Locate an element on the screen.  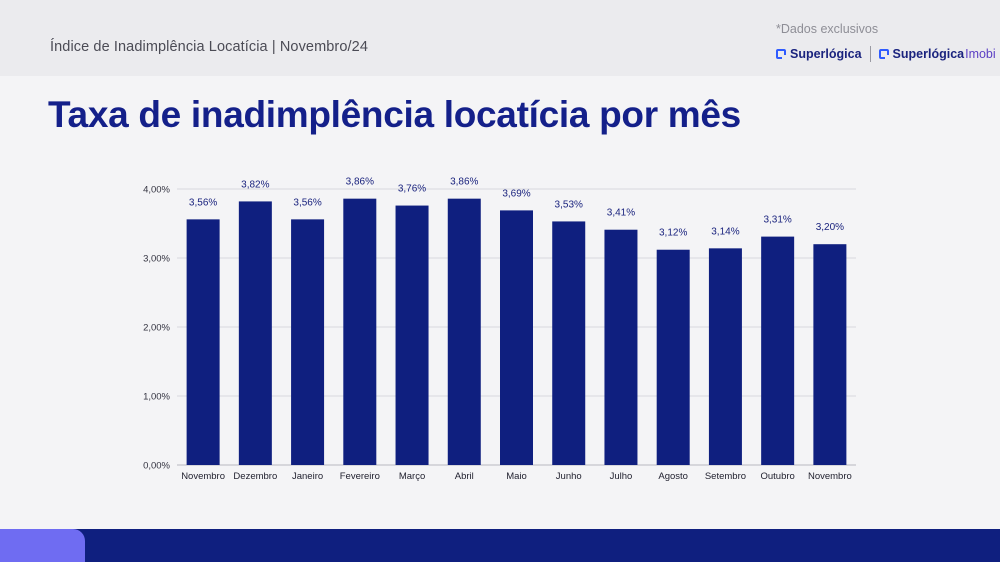
slide-title: Taxa de inadimplência locatícia por mês is located at coordinates (394, 114).